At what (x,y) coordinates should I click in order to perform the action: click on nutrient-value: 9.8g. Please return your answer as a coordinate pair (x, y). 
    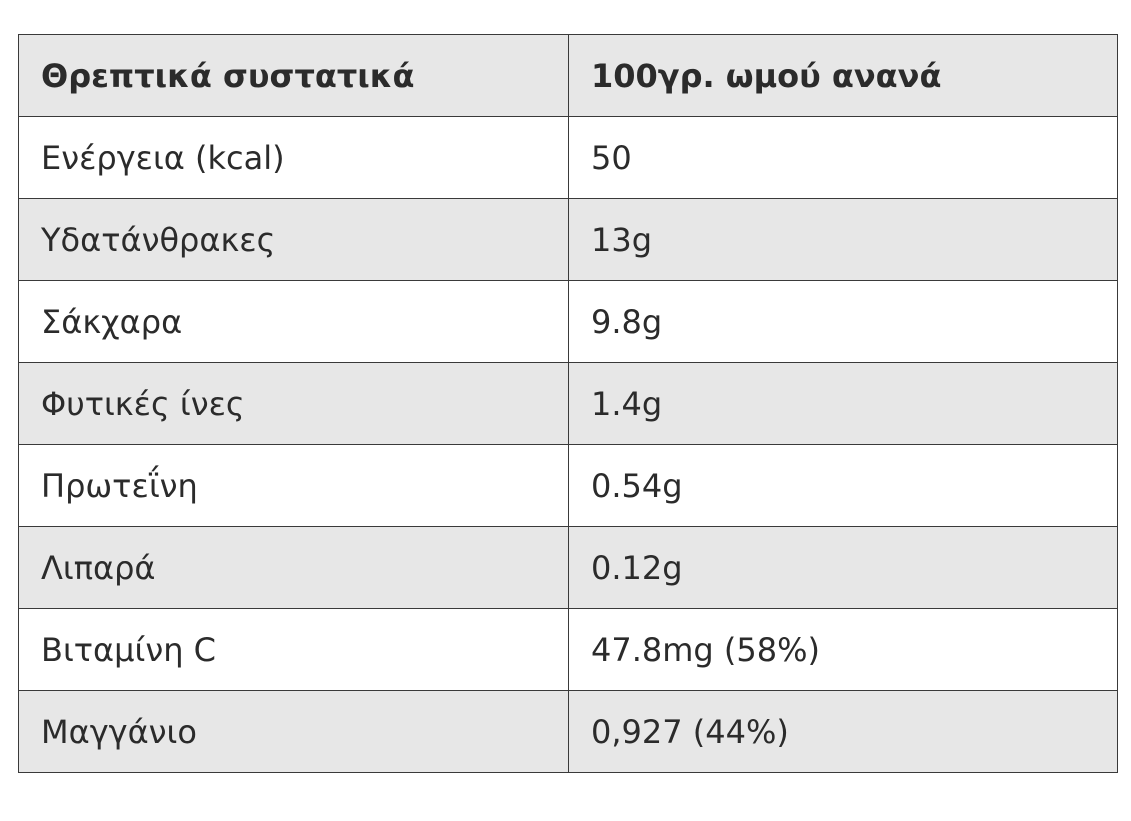
    Looking at the image, I should click on (843, 321).